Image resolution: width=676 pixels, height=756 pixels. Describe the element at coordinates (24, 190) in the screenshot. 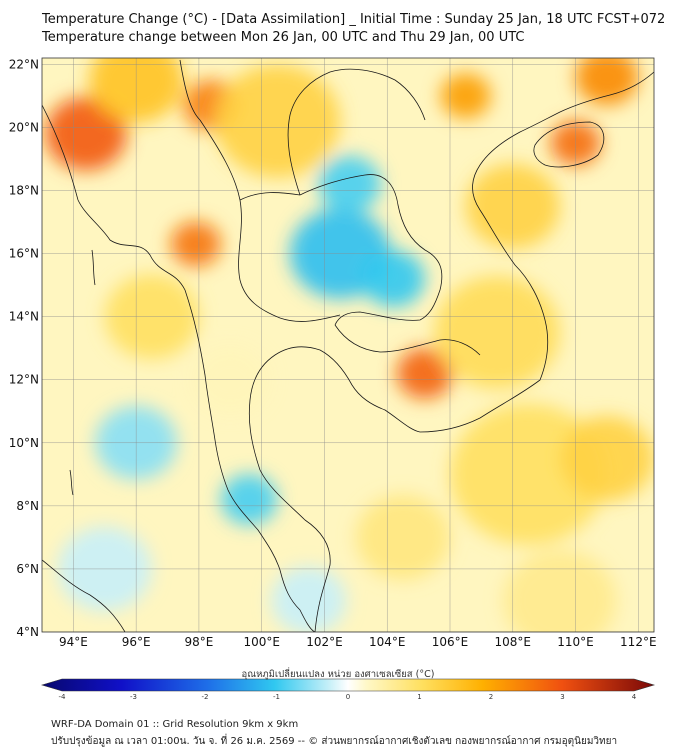

I see `latitude-label: 18°N` at that location.